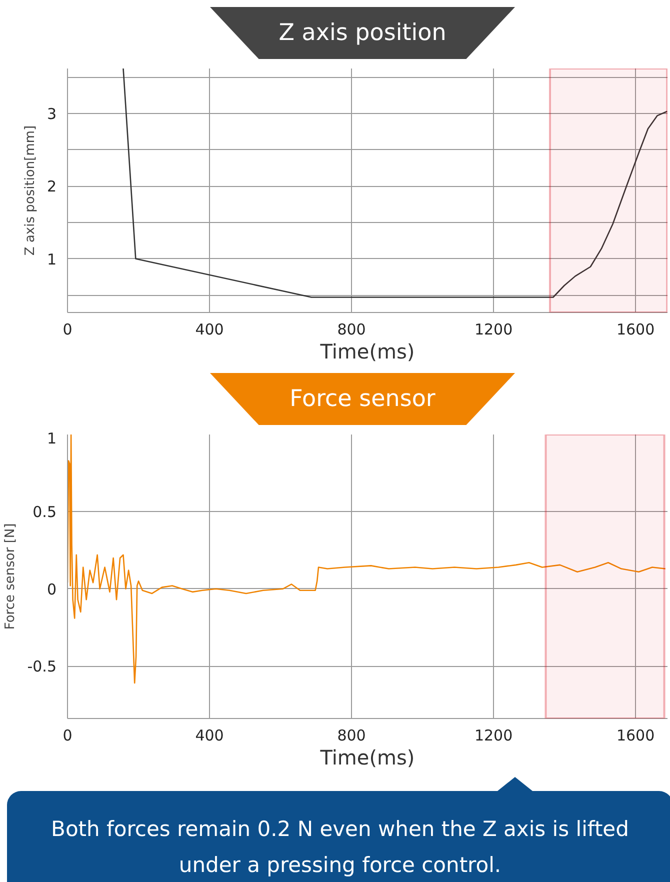 This screenshot has height=882, width=670. What do you see at coordinates (362, 399) in the screenshot?
I see `chart-title: Force sensor` at bounding box center [362, 399].